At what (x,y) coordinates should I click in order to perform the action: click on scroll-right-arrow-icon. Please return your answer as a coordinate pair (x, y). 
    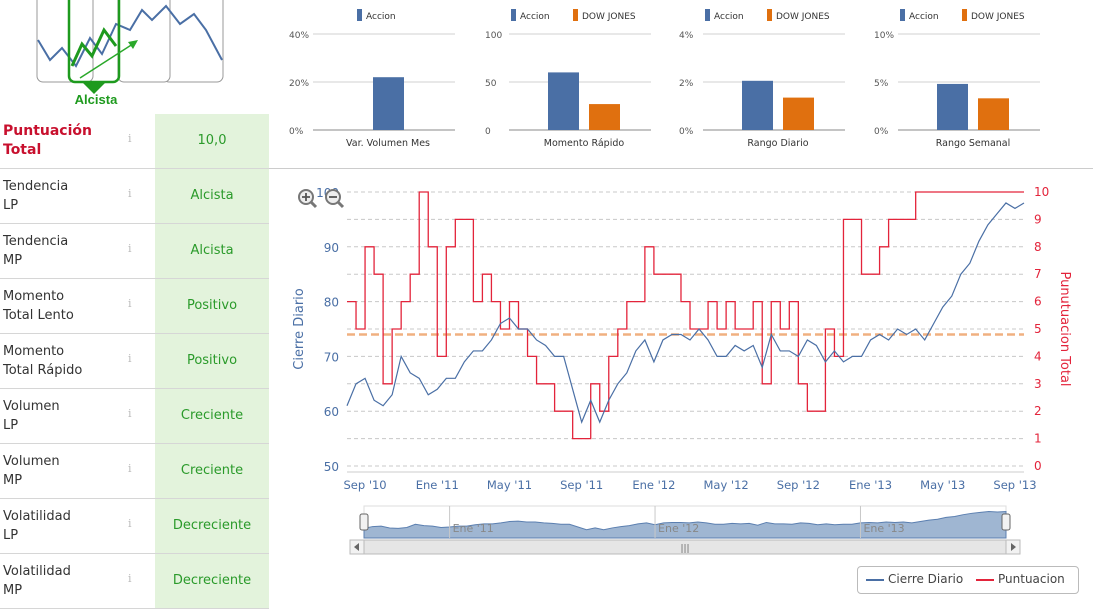
    Looking at the image, I should click on (1013, 547).